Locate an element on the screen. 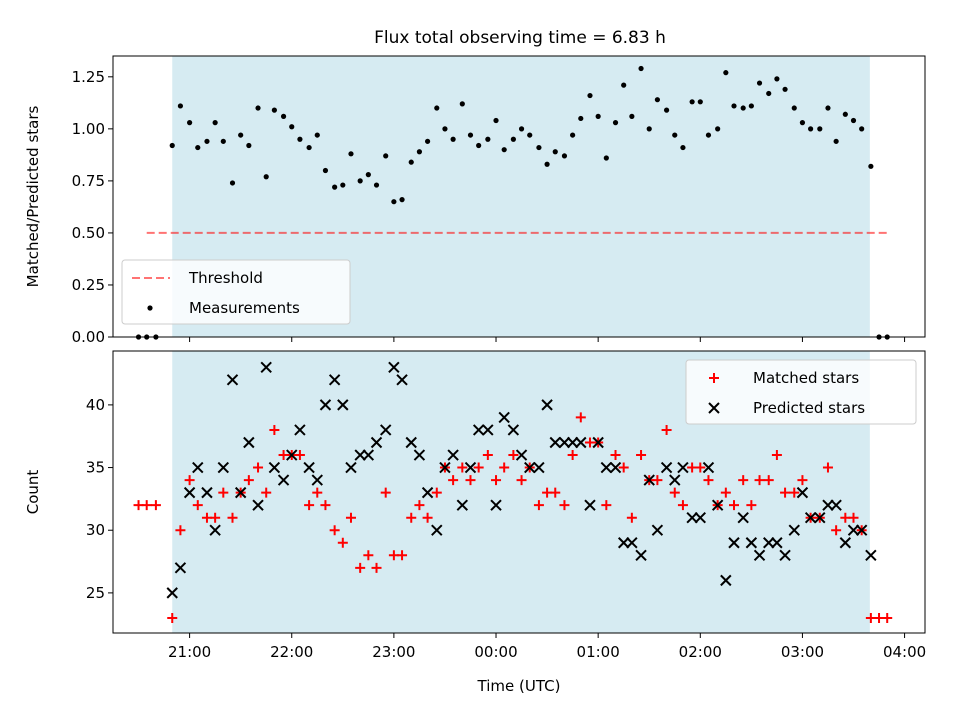 Image resolution: width=960 pixels, height=724 pixels. x-tick-label: 02:00 is located at coordinates (700, 652).